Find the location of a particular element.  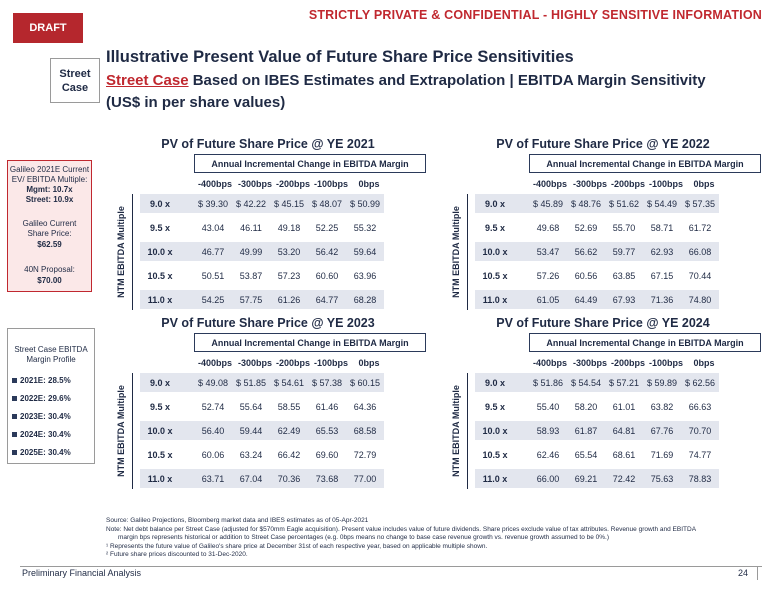

table-row: 10.5 x 50.51 53.87 57.23 60.60 63.96 is located at coordinates (262, 275).